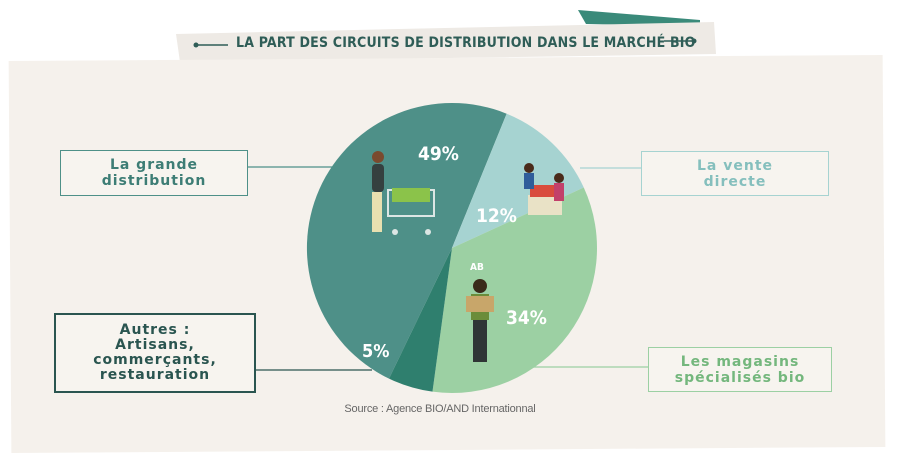 This screenshot has height=462, width=902. I want to click on label-vente-directe: La vente directe, so click(735, 173).